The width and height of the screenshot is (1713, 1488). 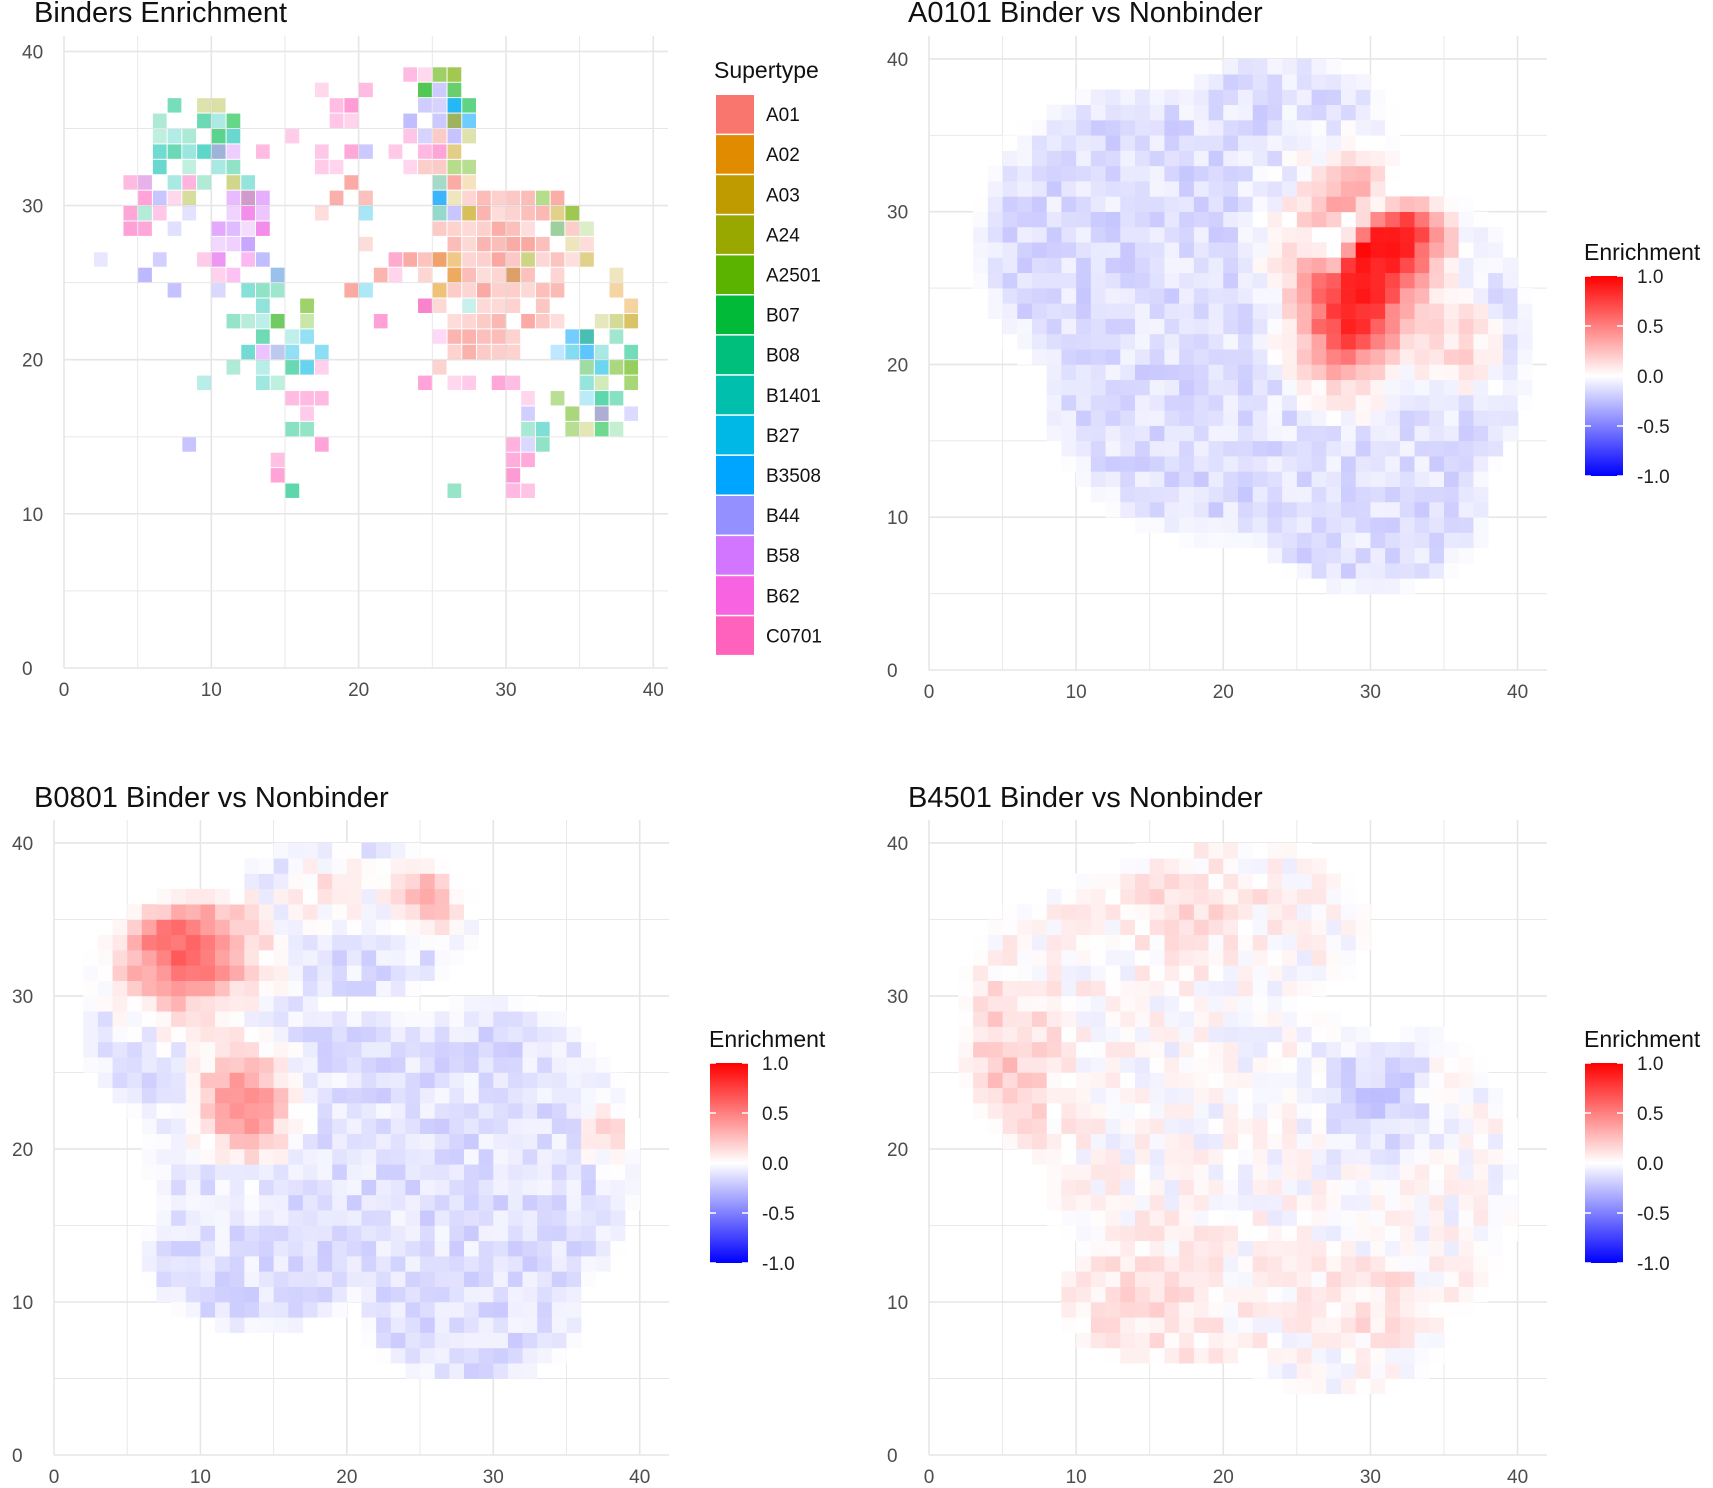 What do you see at coordinates (735, 635) in the screenshot?
I see `legend-key-c0701` at bounding box center [735, 635].